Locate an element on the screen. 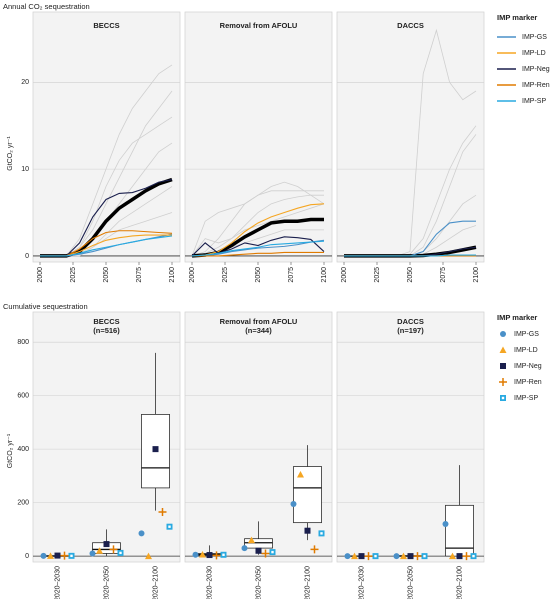 Image resolution: width=555 pixels, height=599 pixels. x-tick-label: 2000 is located at coordinates (192, 275).